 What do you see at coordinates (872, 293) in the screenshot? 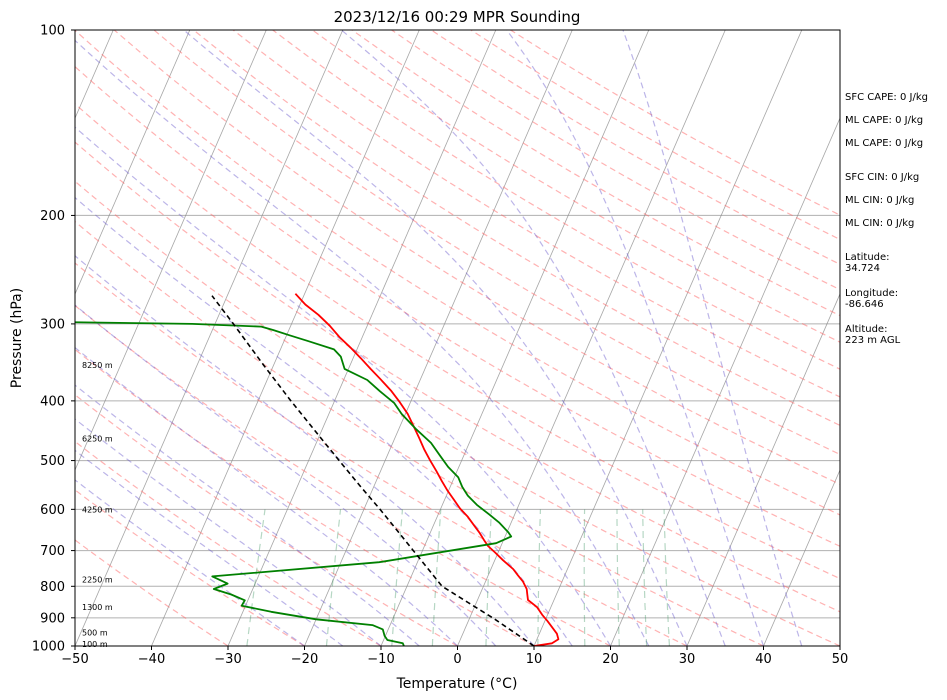
I see `longitude-label: Longitude:` at bounding box center [872, 293].